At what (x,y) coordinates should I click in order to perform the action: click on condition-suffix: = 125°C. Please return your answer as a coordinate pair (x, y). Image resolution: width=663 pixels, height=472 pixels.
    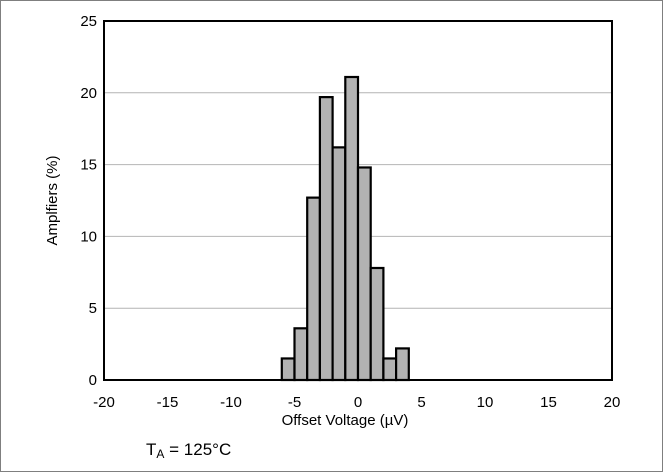
    Looking at the image, I should click on (198, 449).